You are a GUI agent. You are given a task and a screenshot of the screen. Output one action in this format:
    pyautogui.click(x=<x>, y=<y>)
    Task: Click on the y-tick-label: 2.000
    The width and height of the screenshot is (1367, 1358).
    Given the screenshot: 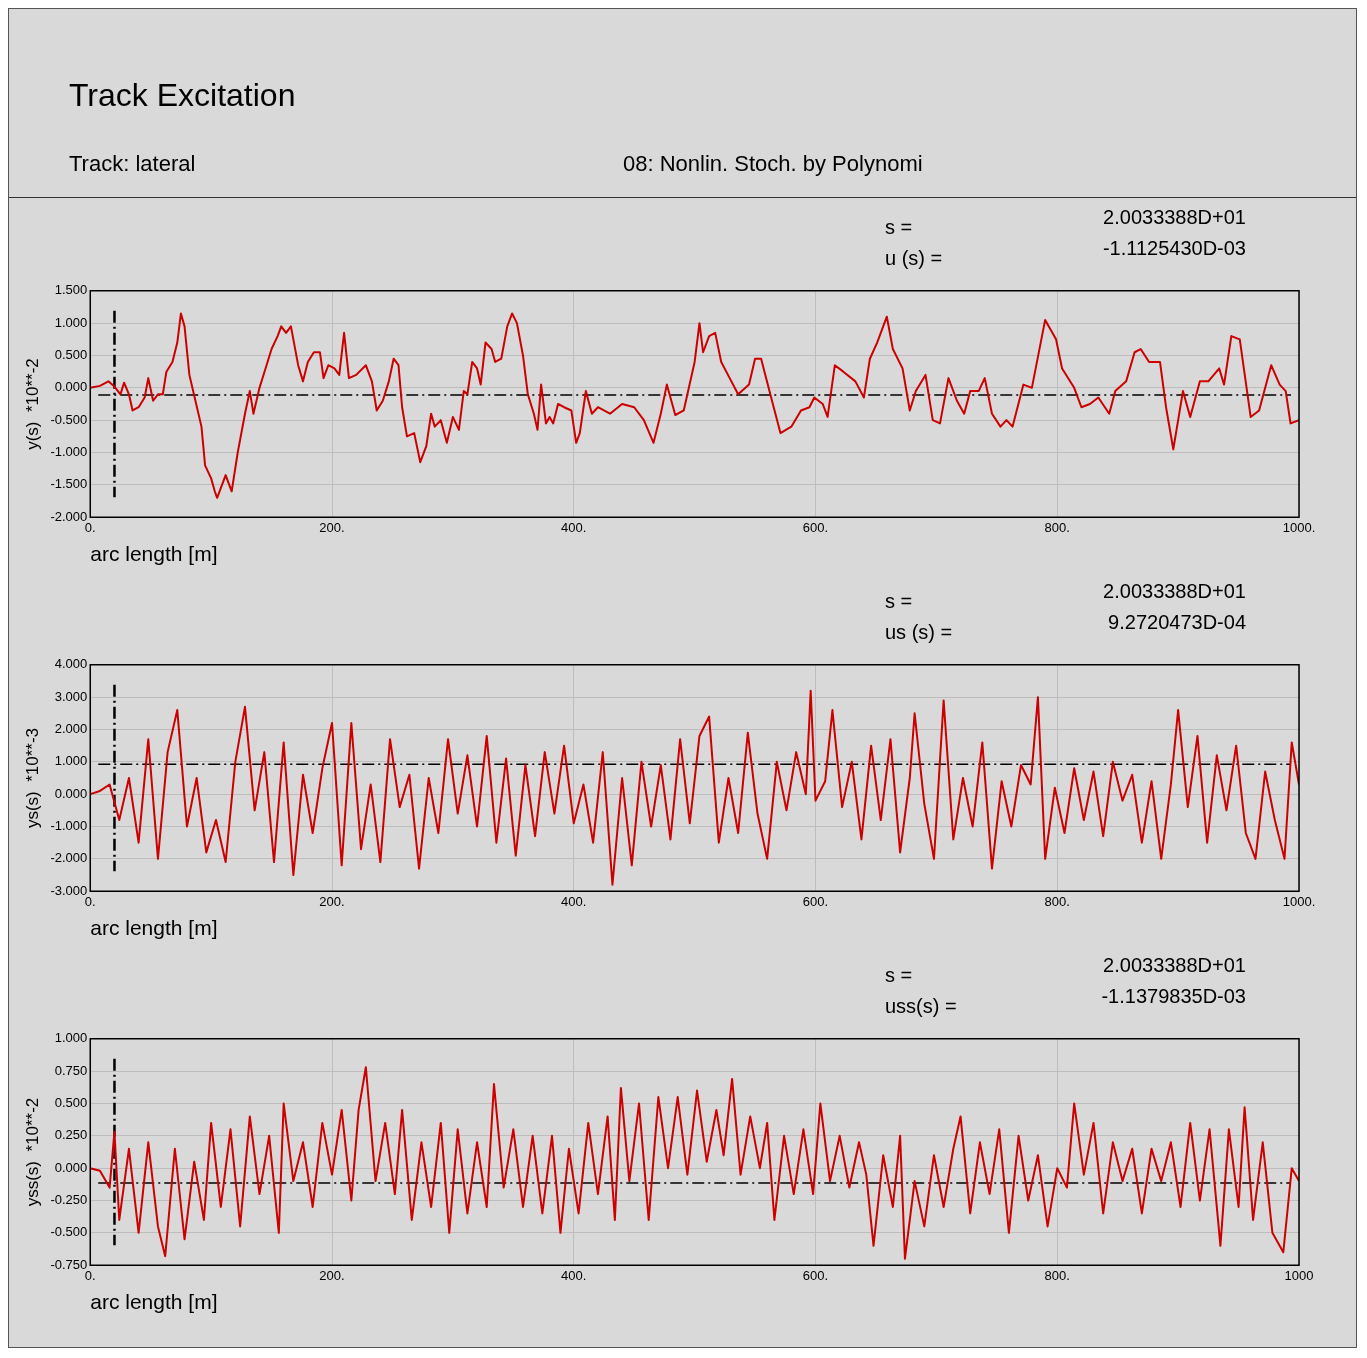 What is the action you would take?
    pyautogui.click(x=71, y=729)
    